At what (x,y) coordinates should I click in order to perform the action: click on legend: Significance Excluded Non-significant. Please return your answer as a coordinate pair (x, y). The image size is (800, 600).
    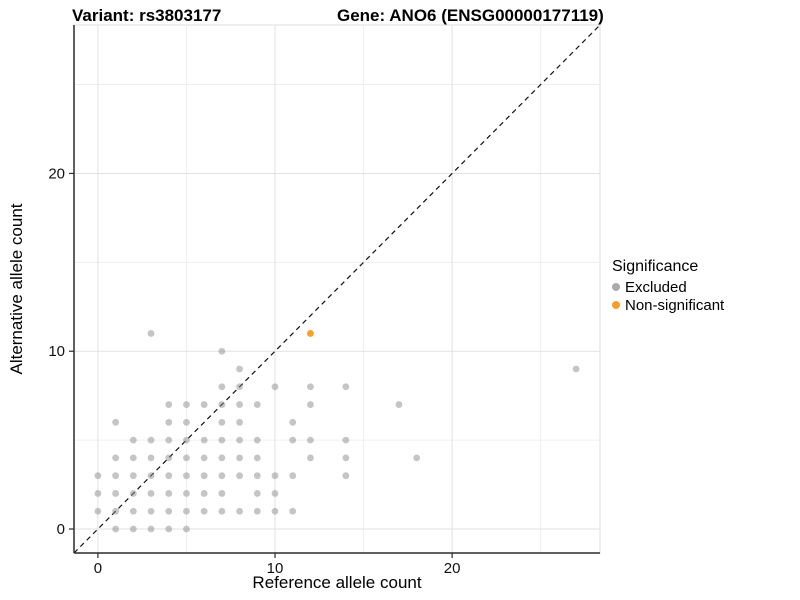
    Looking at the image, I should click on (668, 286).